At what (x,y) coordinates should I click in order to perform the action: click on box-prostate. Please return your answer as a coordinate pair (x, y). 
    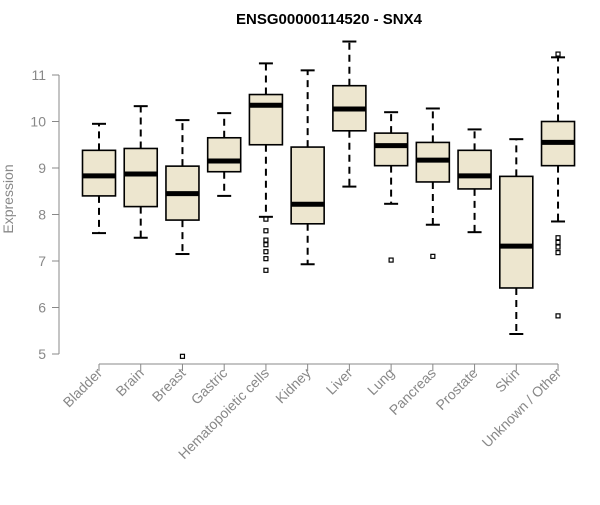
    Looking at the image, I should click on (474, 181).